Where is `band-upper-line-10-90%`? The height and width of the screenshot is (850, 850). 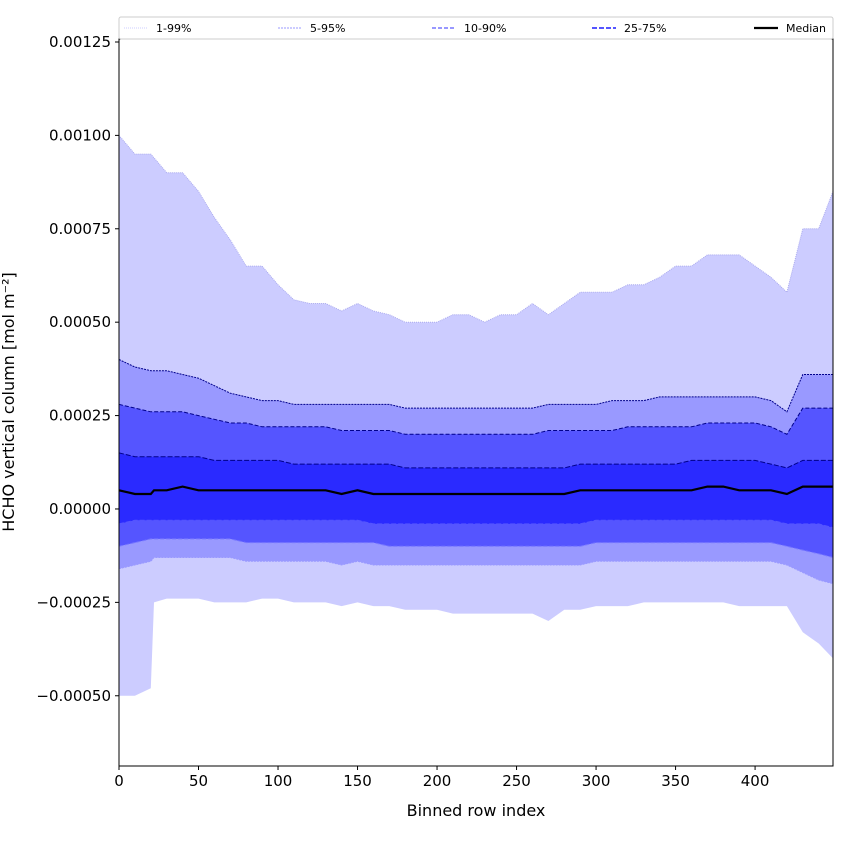
band-upper-line-10-90% is located at coordinates (475, 419).